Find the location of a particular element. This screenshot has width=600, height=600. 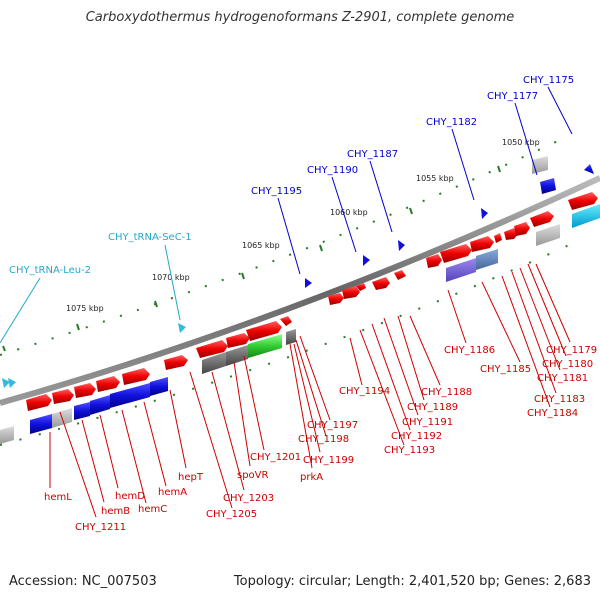

gene-label: CHY_1175 is located at coordinates (548, 80).